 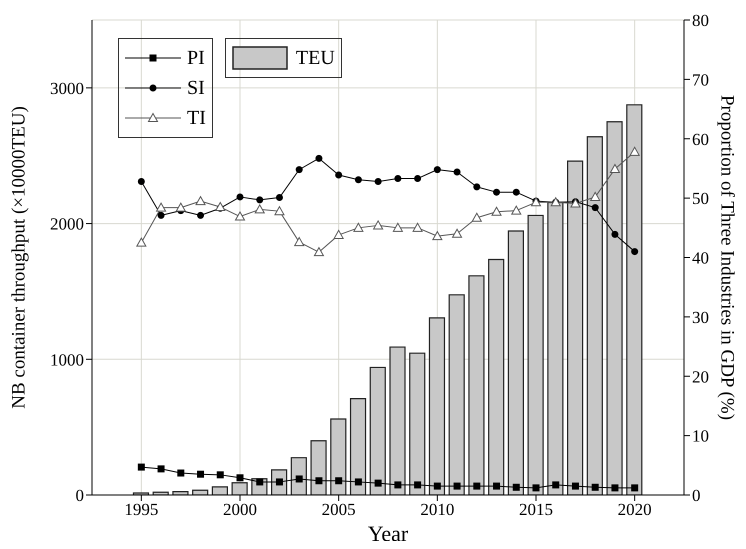 What do you see at coordinates (536, 510) in the screenshot?
I see `x-tick-label: 2015` at bounding box center [536, 510].